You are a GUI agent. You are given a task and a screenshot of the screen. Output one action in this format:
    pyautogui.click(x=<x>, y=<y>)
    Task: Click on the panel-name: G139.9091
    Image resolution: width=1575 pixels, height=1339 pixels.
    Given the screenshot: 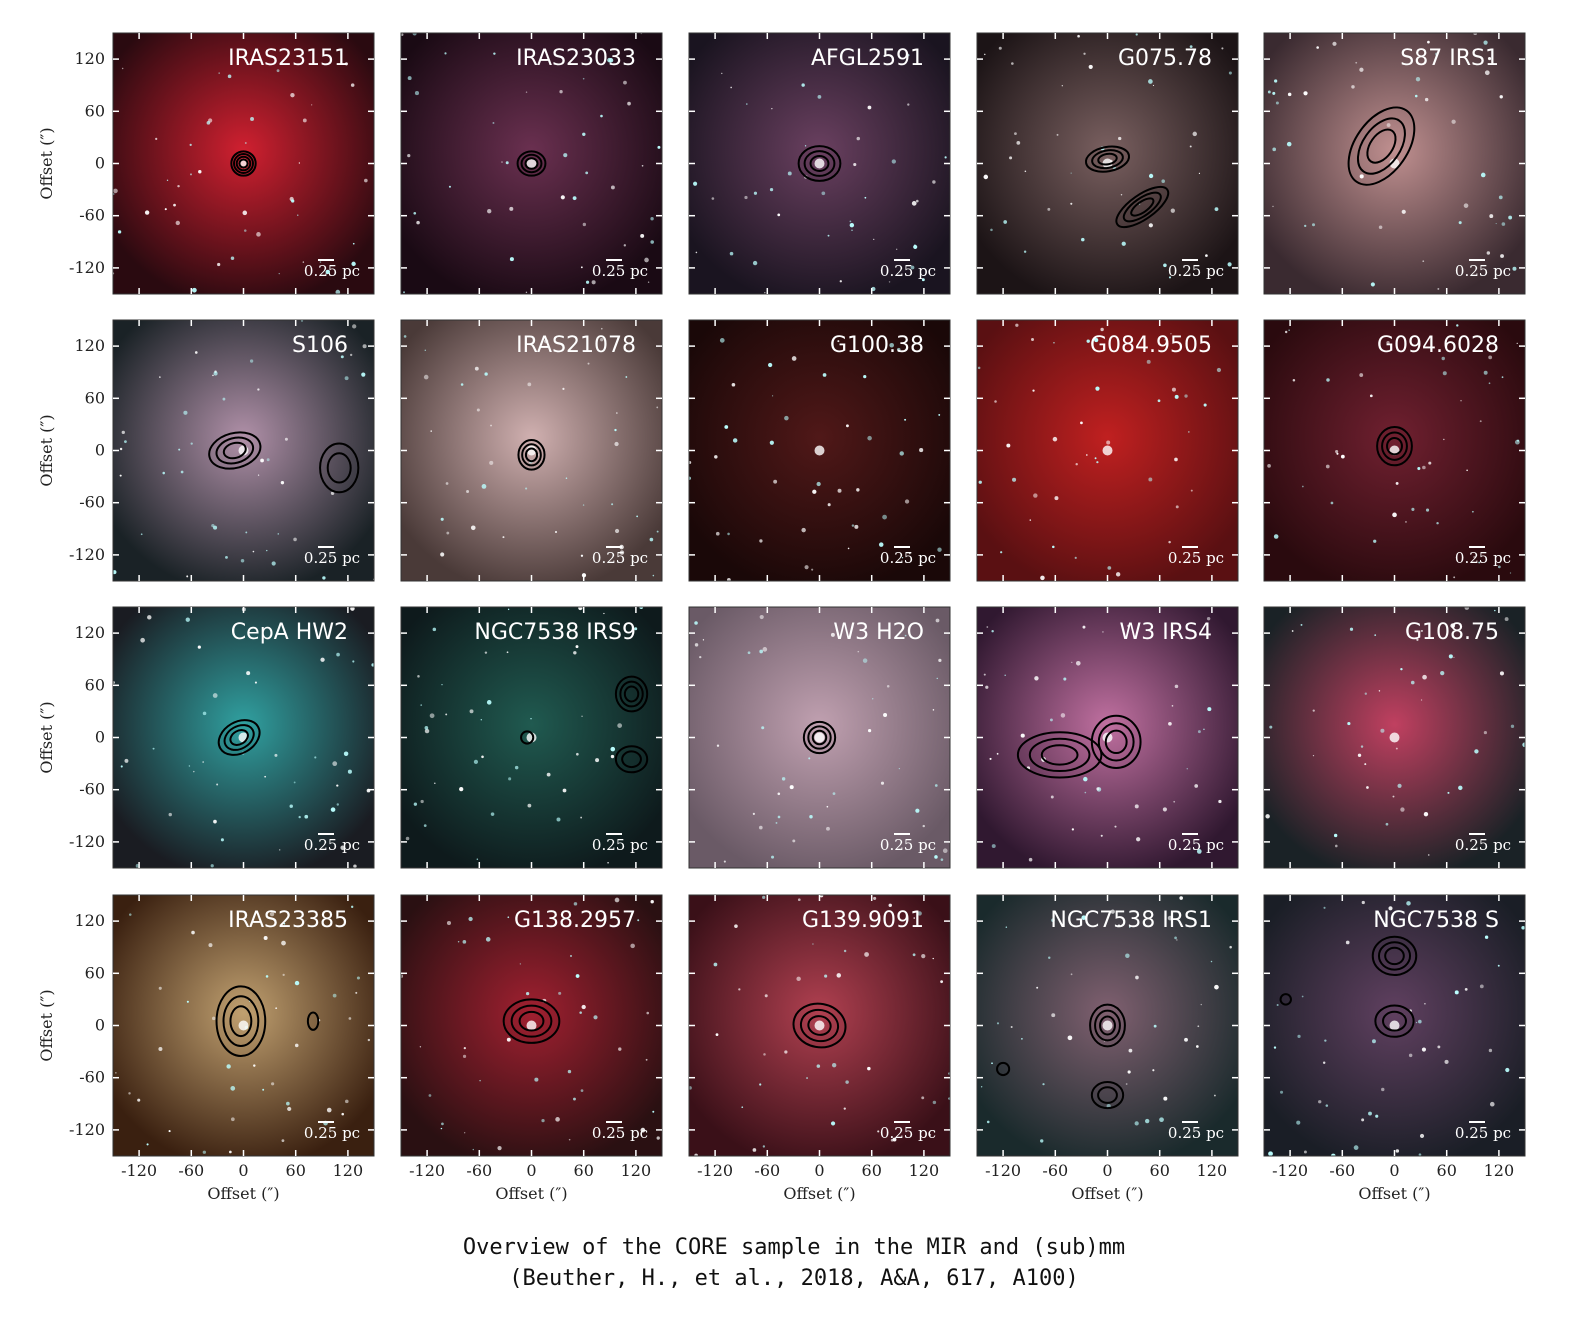 What is the action you would take?
    pyautogui.click(x=863, y=920)
    